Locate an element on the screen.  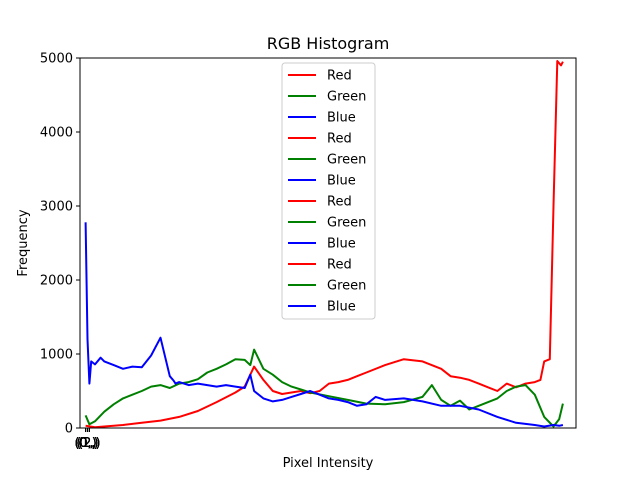
y-tick-label: 0 is located at coordinates (69, 429).